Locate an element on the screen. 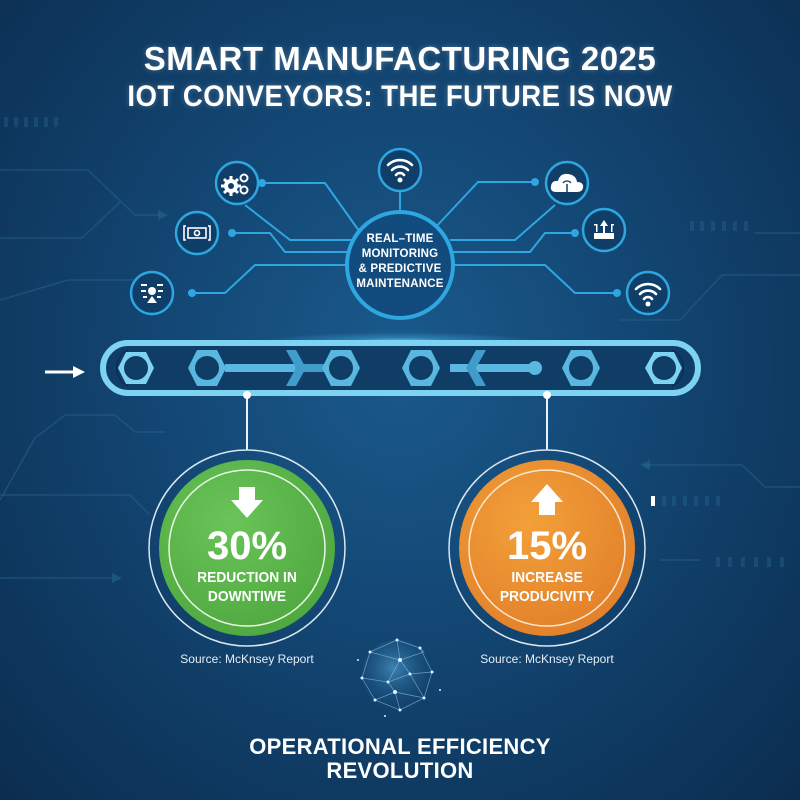  stat-value: 30% is located at coordinates (247, 546).